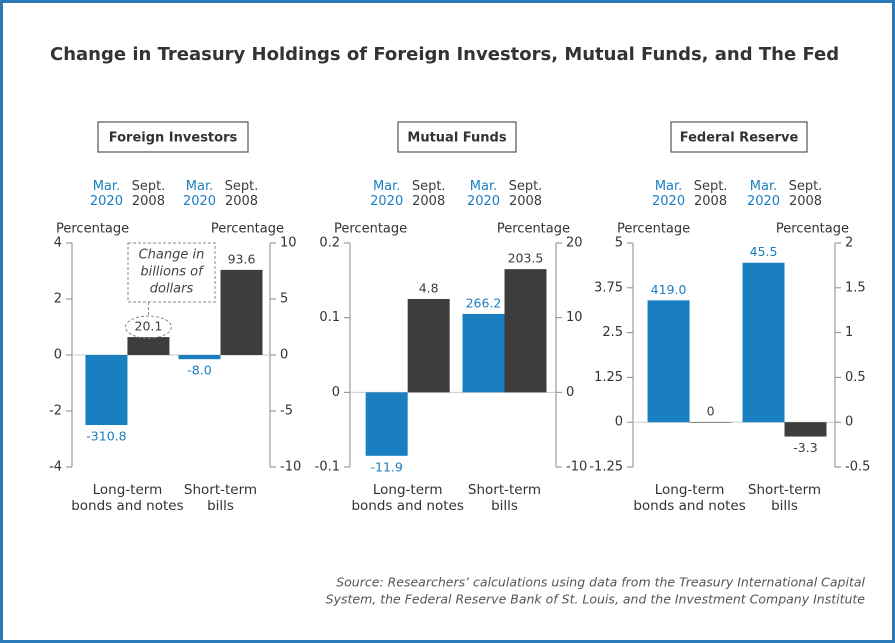 Image resolution: width=895 pixels, height=643 pixels. What do you see at coordinates (574, 243) in the screenshot?
I see `y2-tick-label: 20` at bounding box center [574, 243].